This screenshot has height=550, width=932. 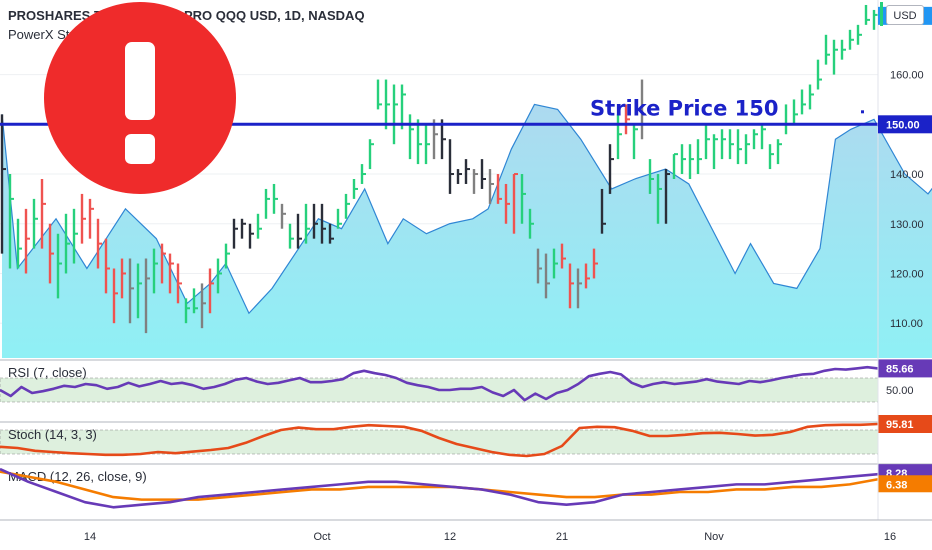 I want to click on stoch-value-badge, so click(x=905, y=424).